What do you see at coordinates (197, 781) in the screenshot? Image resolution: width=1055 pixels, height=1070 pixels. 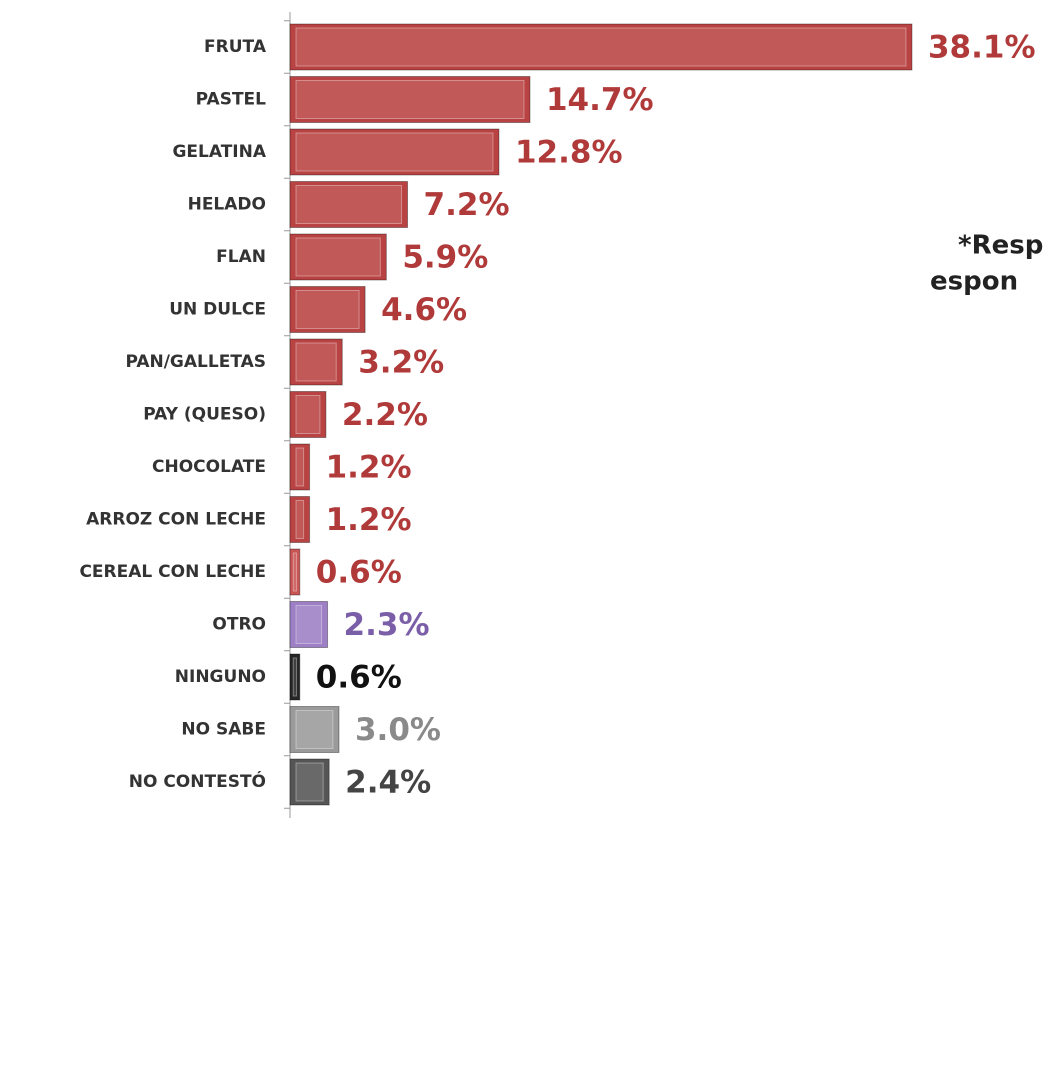 I see `y-tick-label: NO CONTESTÓ` at bounding box center [197, 781].